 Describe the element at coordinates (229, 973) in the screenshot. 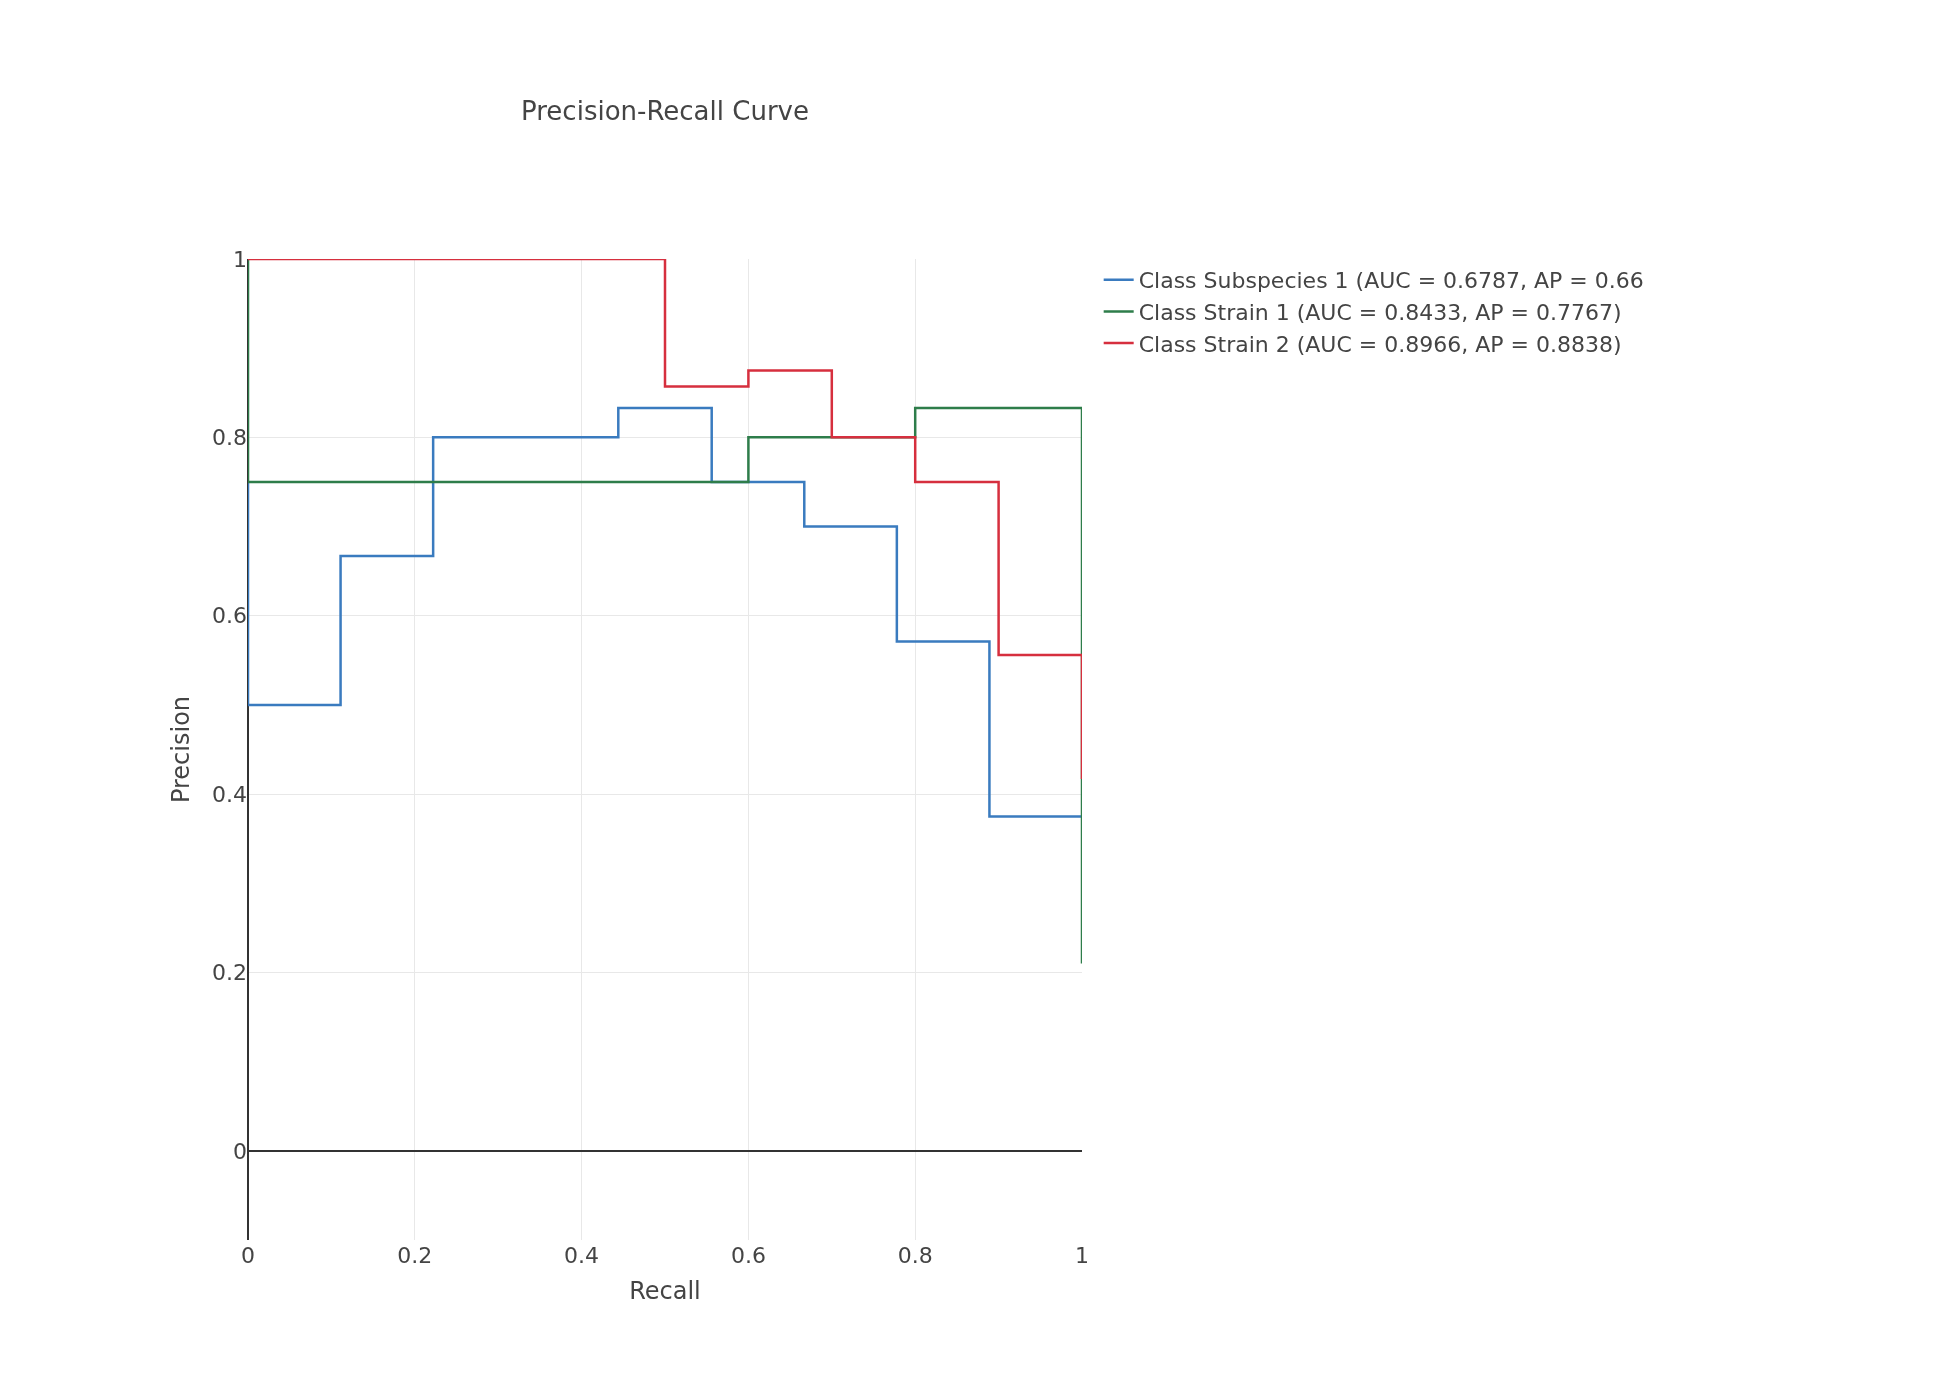

I see `y-tick-label: 0.2` at that location.